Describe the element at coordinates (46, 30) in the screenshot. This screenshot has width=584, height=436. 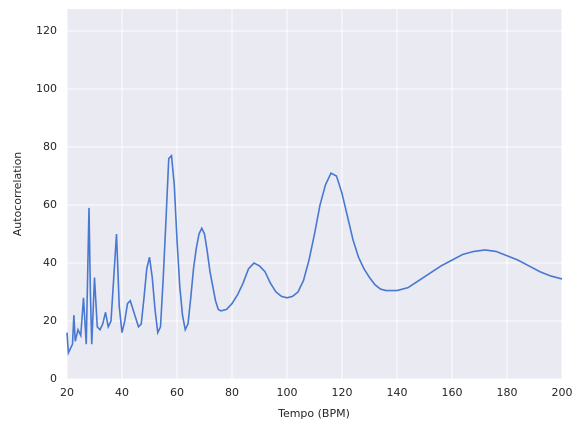
I see `y-tick-label: 120` at that location.